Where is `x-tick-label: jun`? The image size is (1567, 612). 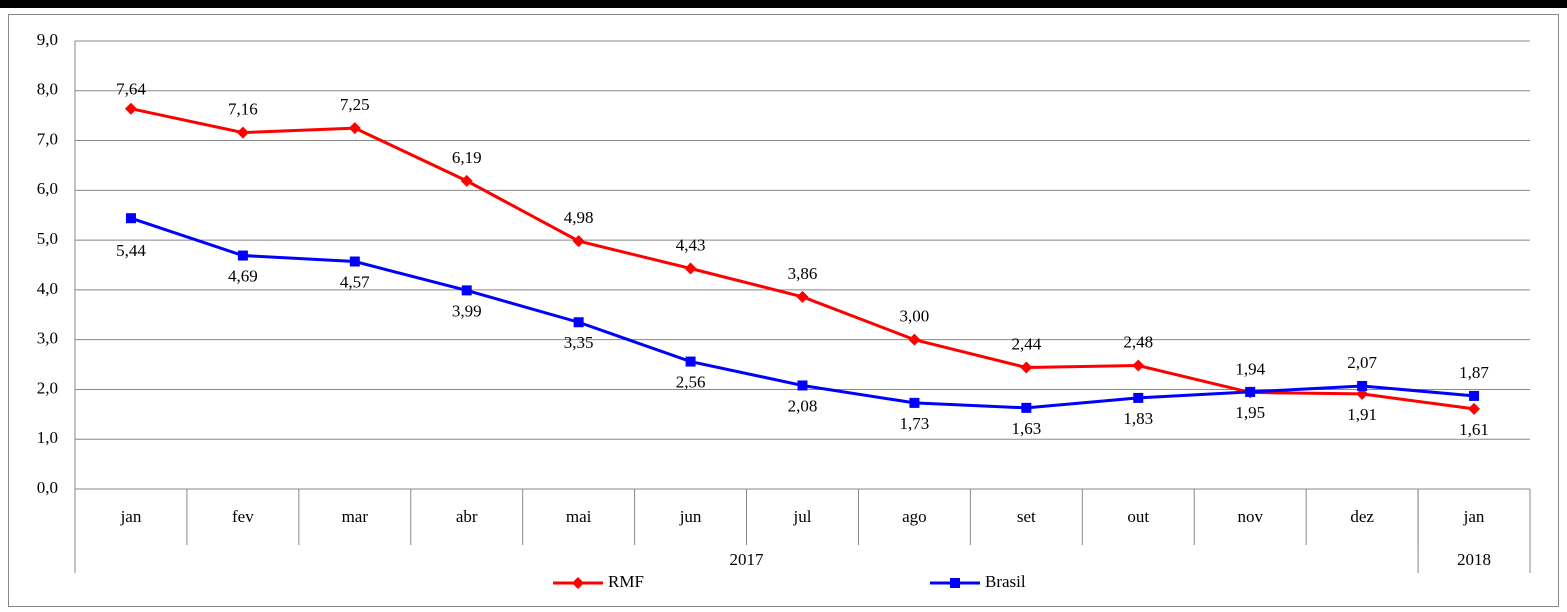
x-tick-label: jun is located at coordinates (690, 516).